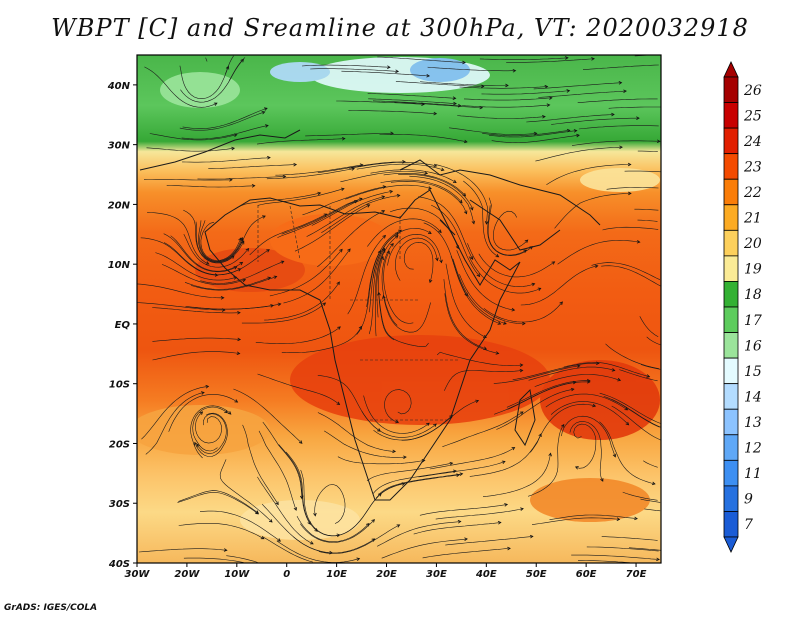  Describe the element at coordinates (752, 142) in the screenshot. I see `colorbar-label: 24` at that location.